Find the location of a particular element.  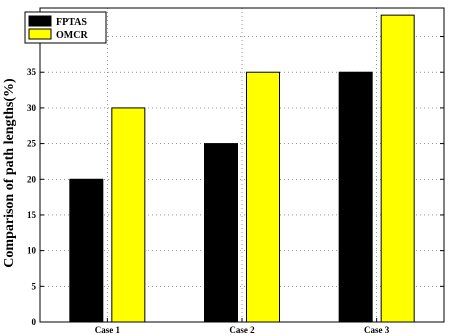

y-tick-label: 25 is located at coordinates (32, 144).